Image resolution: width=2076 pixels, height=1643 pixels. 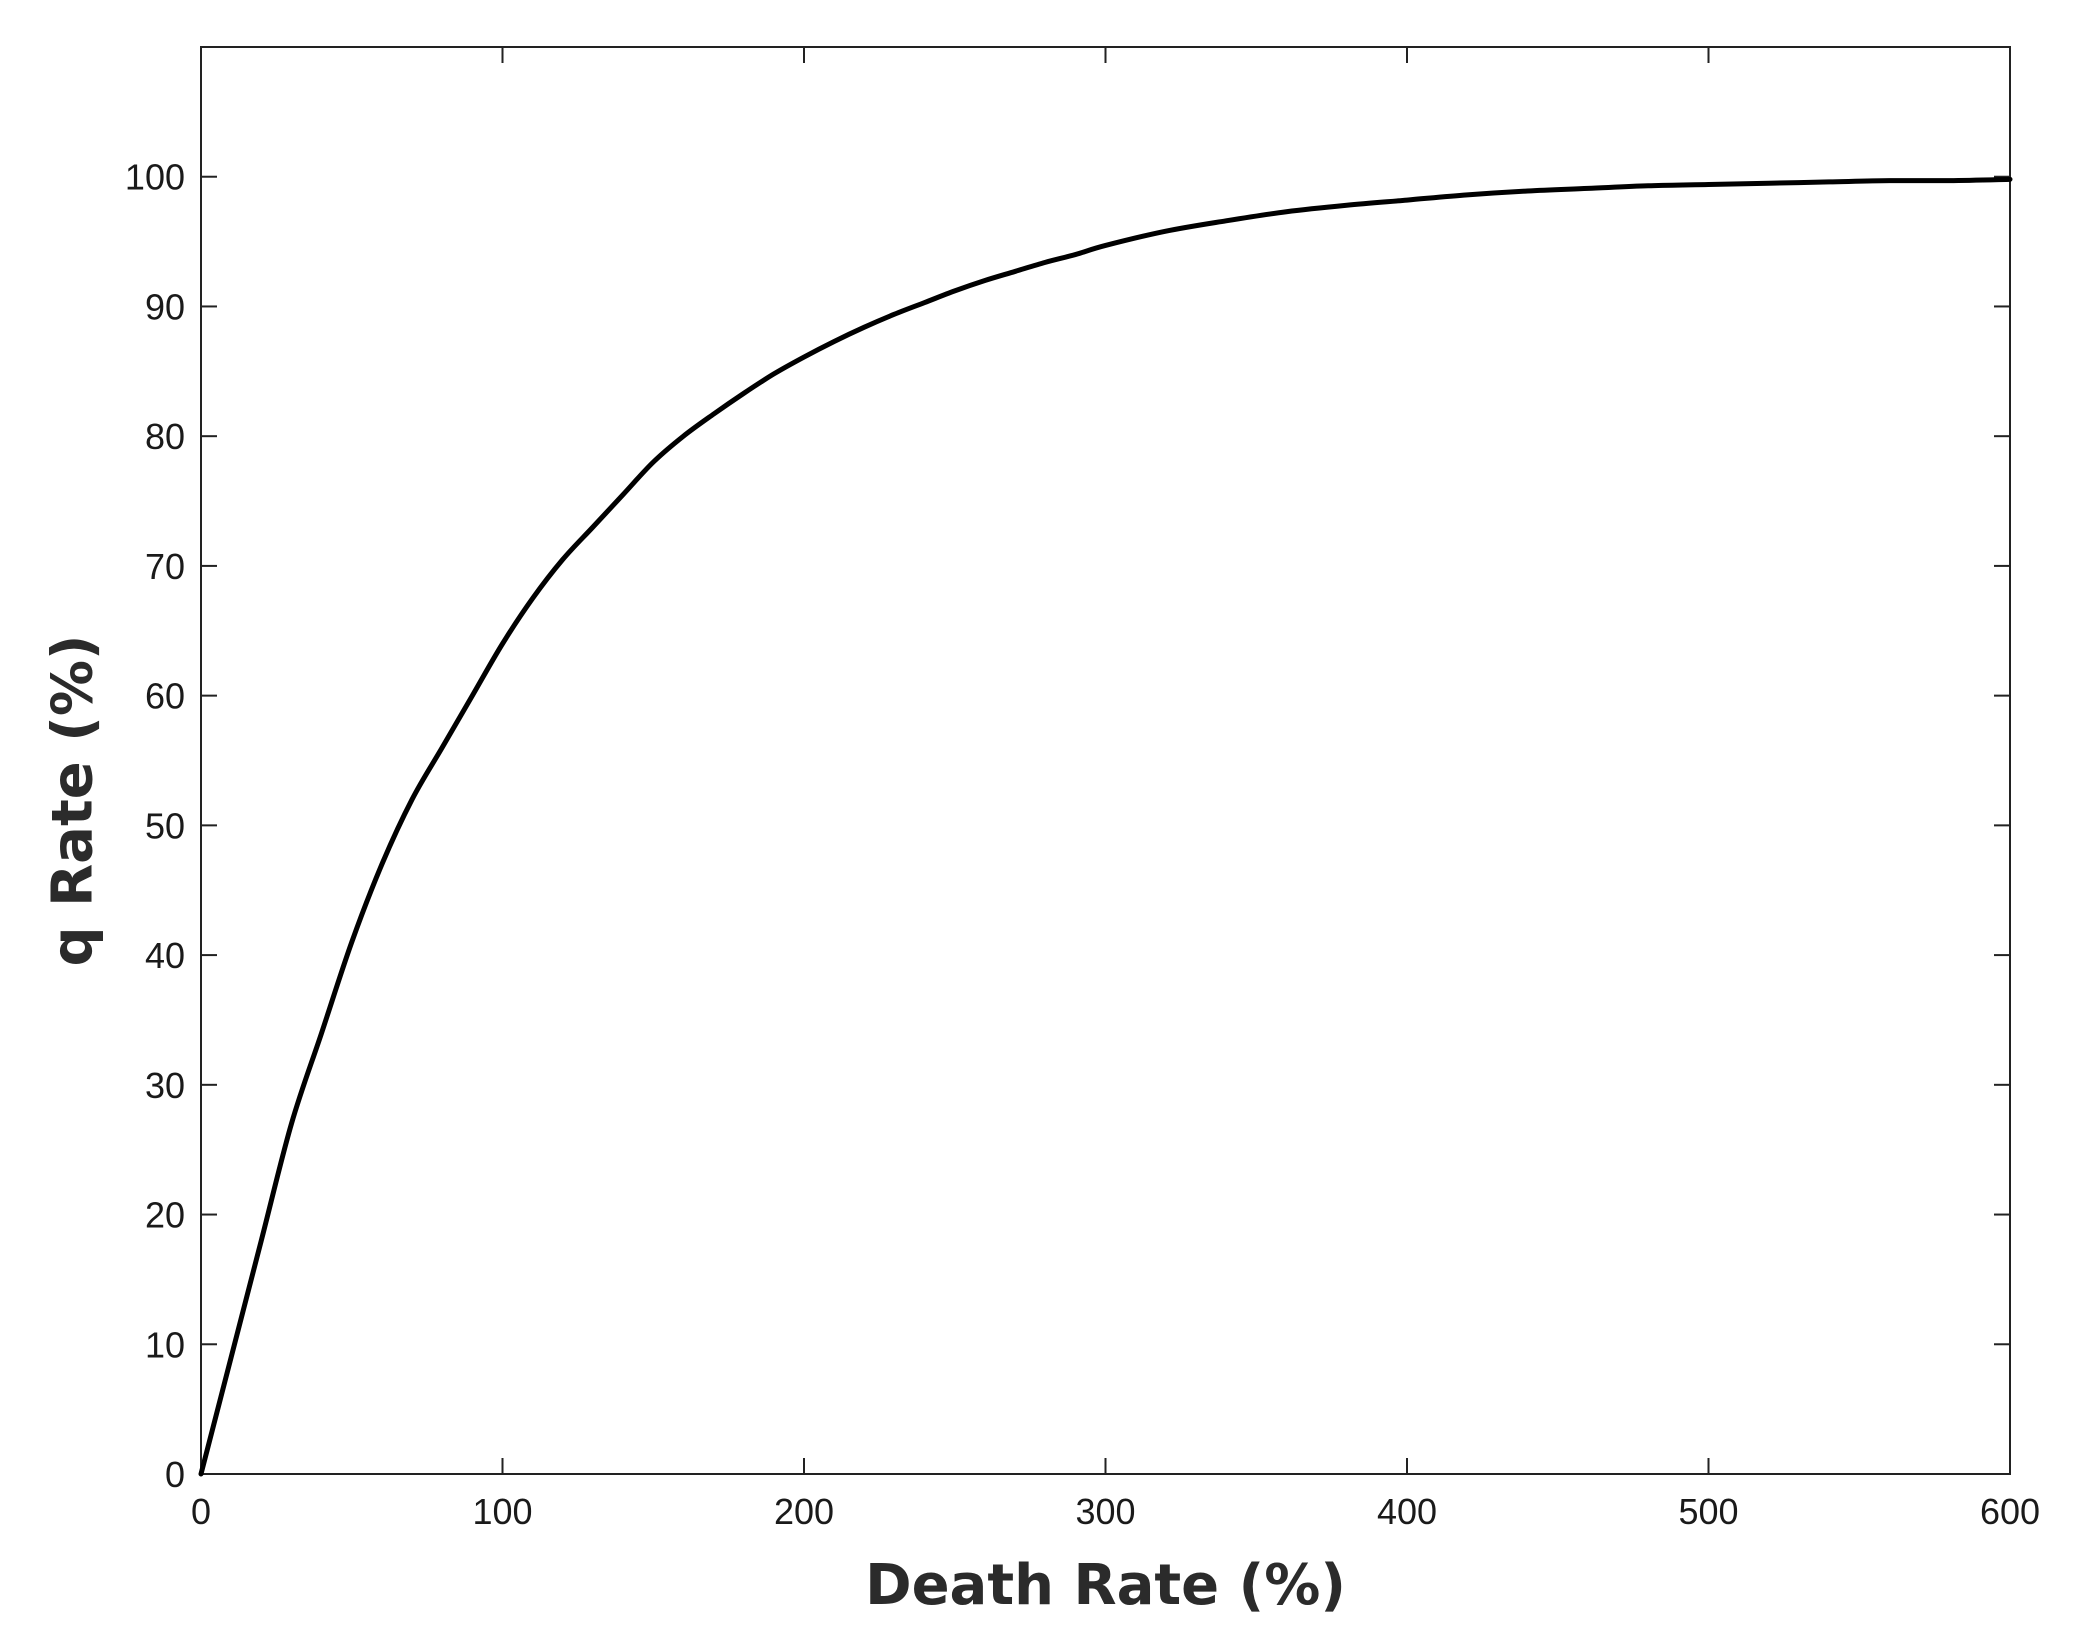 I want to click on y-tick-label: 80, so click(x=165, y=436).